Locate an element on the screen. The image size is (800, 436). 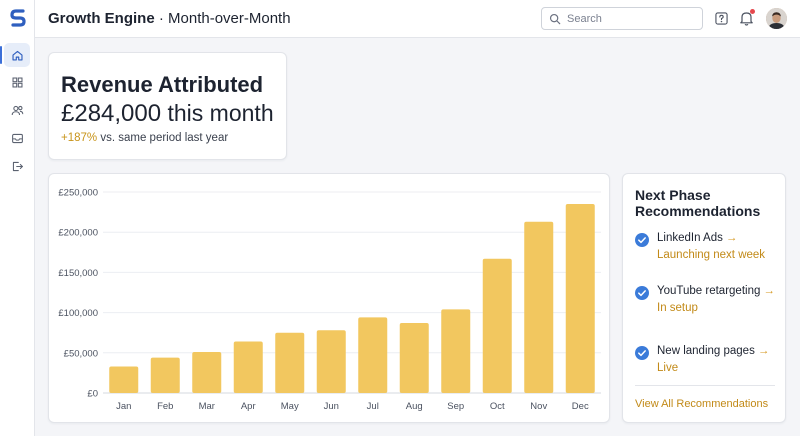
recommendation-name: LinkedIn Ads → is located at coordinates (697, 238).